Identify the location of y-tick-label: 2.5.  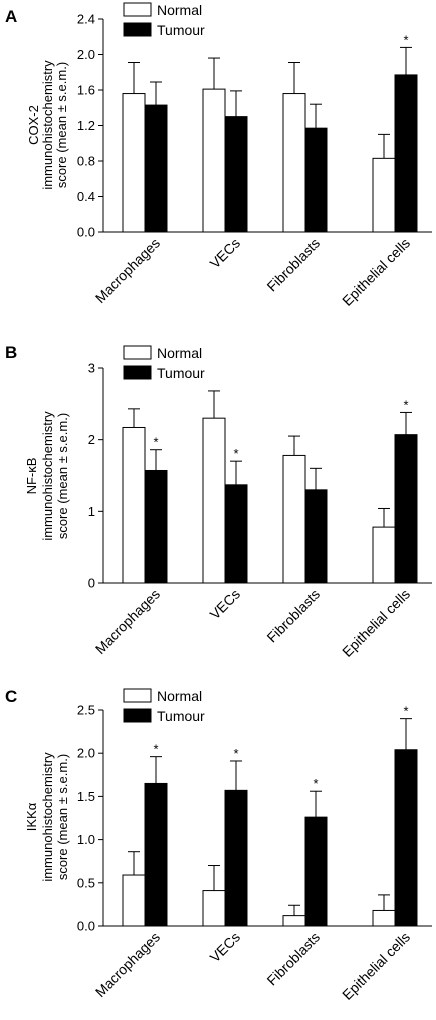
(86, 710).